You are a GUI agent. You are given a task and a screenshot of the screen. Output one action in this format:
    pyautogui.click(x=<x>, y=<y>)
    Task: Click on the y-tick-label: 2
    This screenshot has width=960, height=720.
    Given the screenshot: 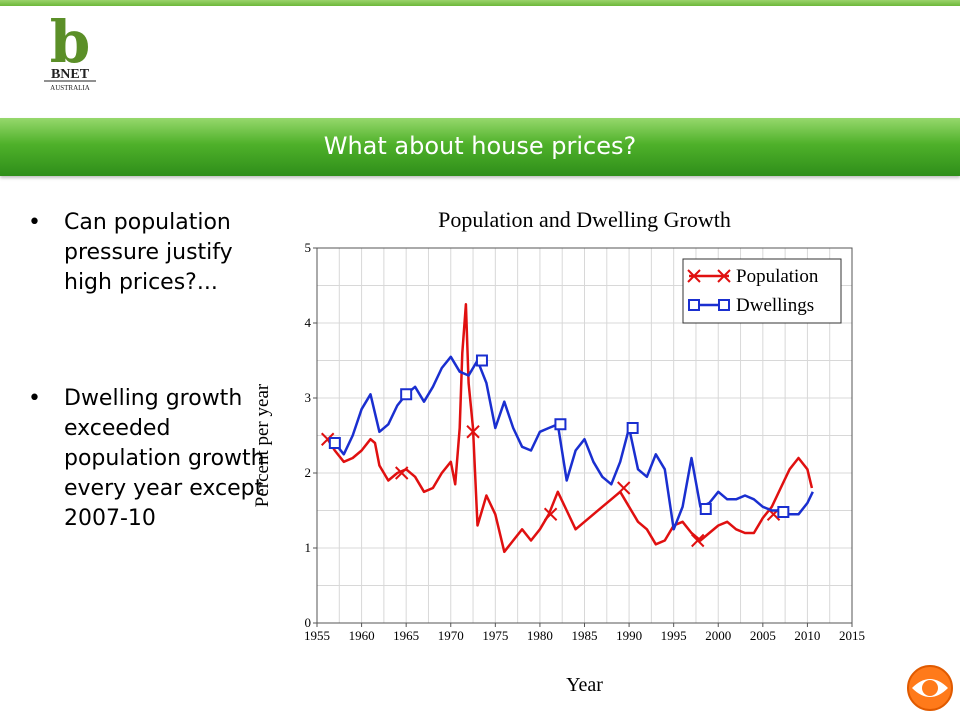 What is the action you would take?
    pyautogui.click(x=308, y=472)
    